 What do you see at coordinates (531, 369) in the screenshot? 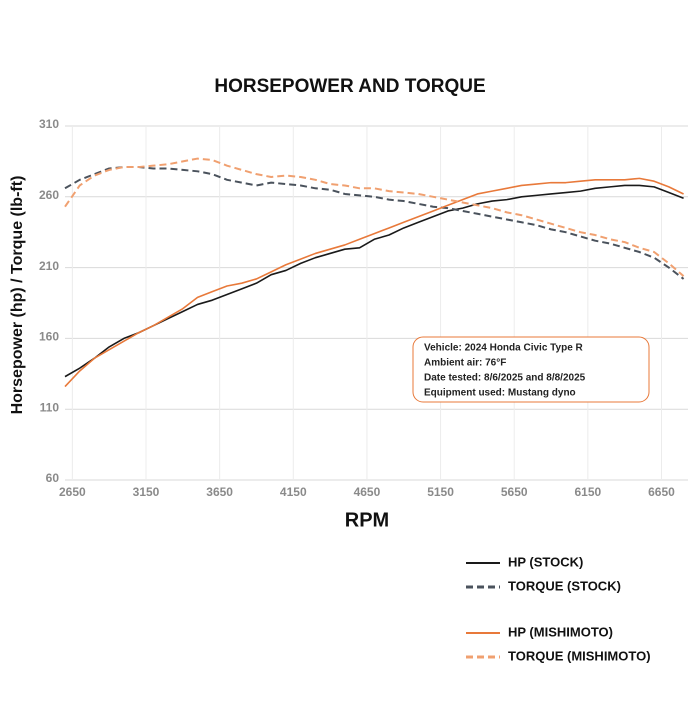
I see `annotation-box` at bounding box center [531, 369].